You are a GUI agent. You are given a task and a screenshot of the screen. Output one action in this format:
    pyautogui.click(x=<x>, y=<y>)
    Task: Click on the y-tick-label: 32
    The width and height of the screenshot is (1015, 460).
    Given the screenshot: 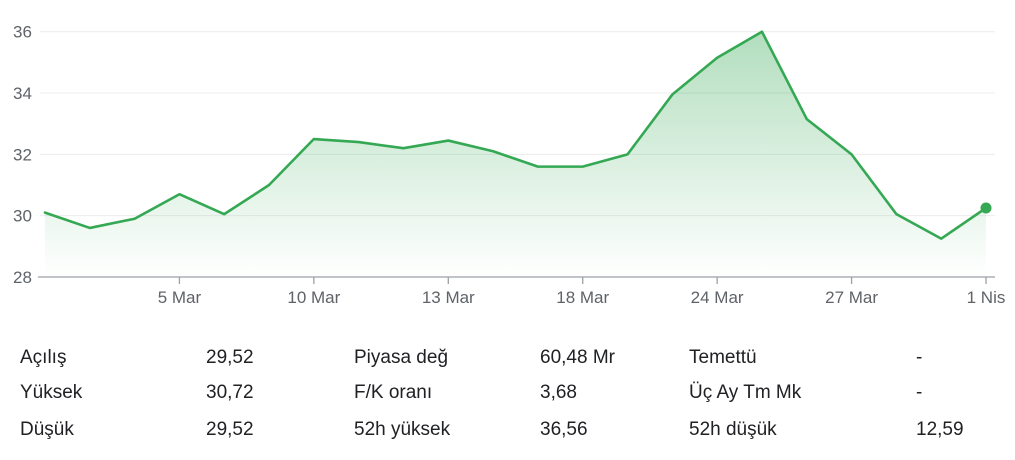 What is the action you would take?
    pyautogui.click(x=22, y=154)
    